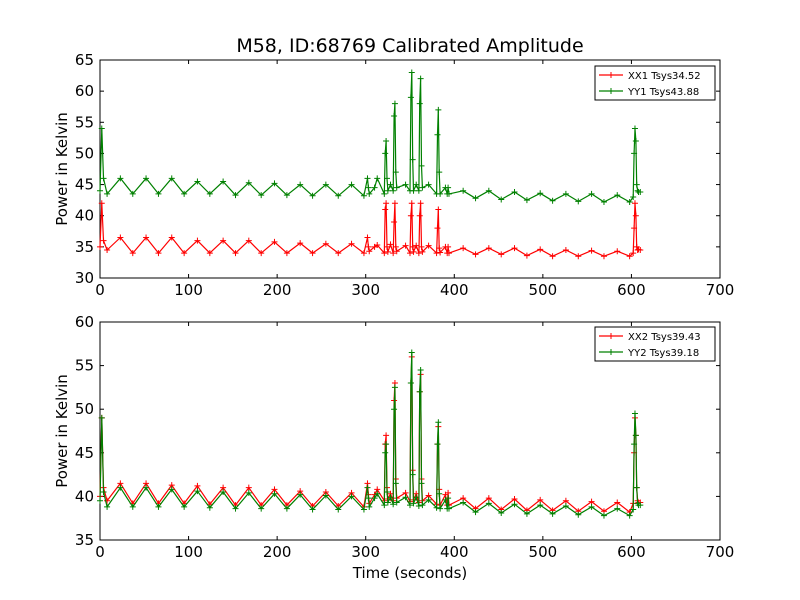 The height and width of the screenshot is (600, 800). Describe the element at coordinates (631, 290) in the screenshot. I see `x-tick-label: 600` at that location.